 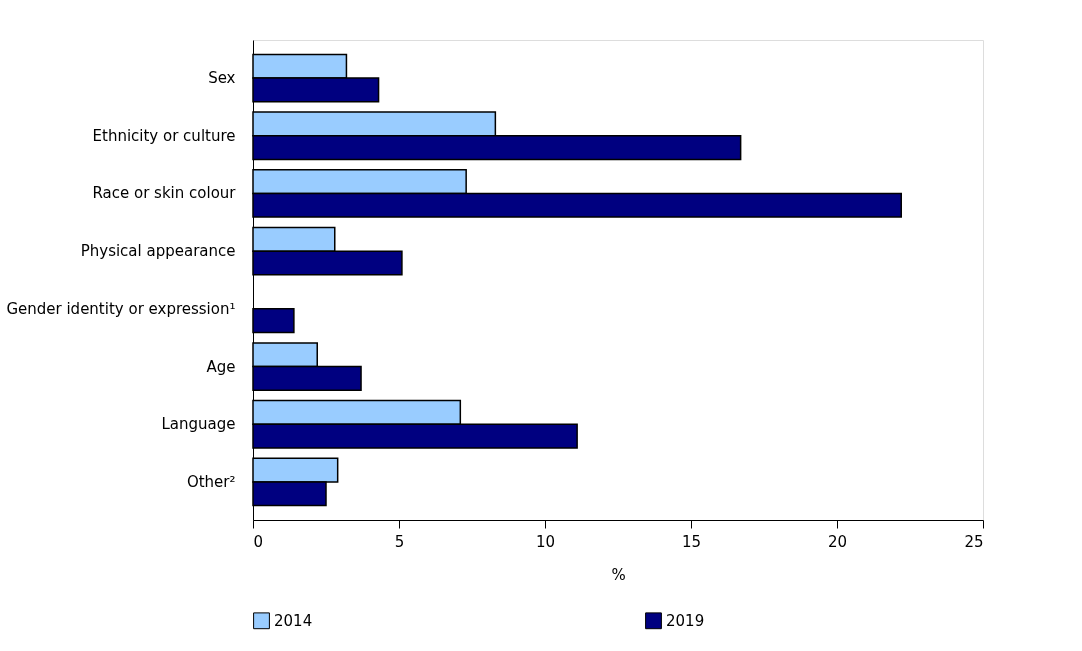 I want to click on y-tick-label: Age, so click(x=221, y=366).